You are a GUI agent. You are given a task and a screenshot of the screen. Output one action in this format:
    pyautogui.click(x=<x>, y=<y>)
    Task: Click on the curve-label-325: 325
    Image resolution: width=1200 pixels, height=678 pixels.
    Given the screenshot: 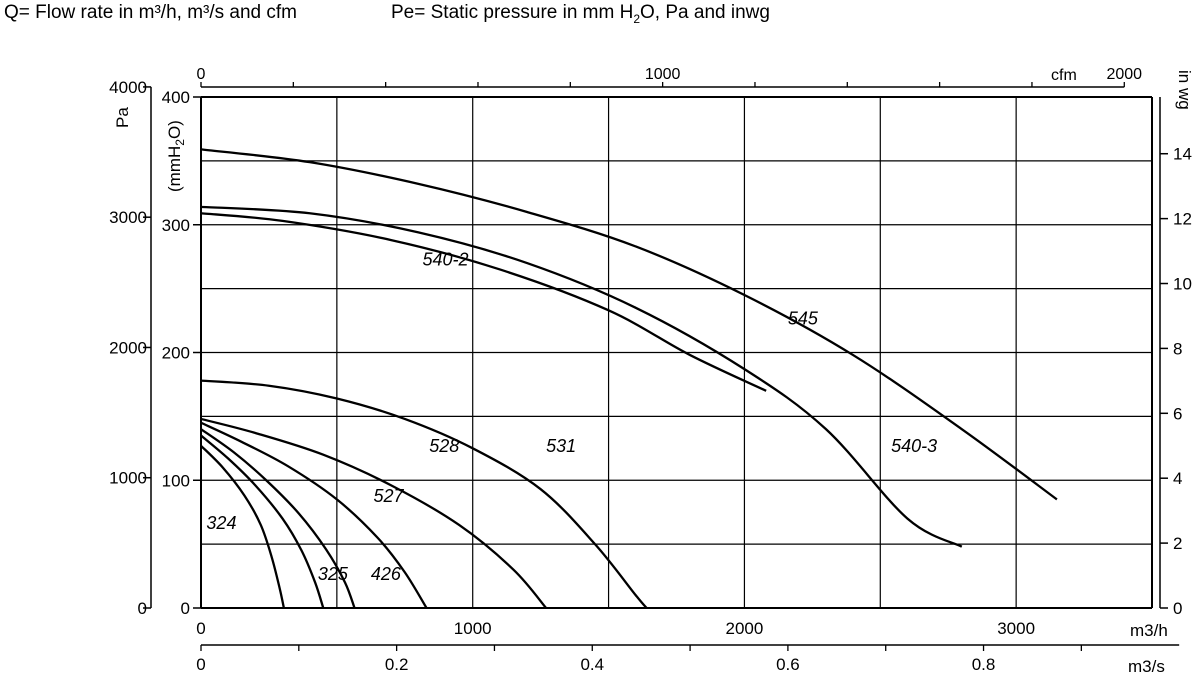 What is the action you would take?
    pyautogui.click(x=333, y=574)
    